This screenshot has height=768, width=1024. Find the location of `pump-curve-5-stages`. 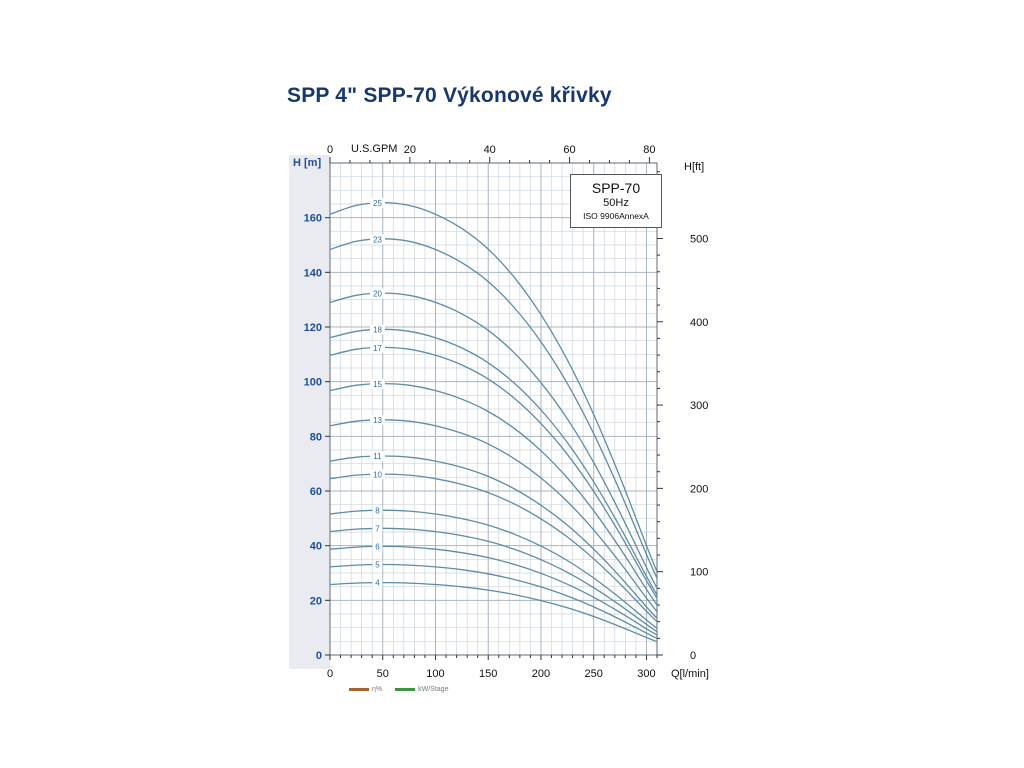

pump-curve-5-stages is located at coordinates (493, 601).